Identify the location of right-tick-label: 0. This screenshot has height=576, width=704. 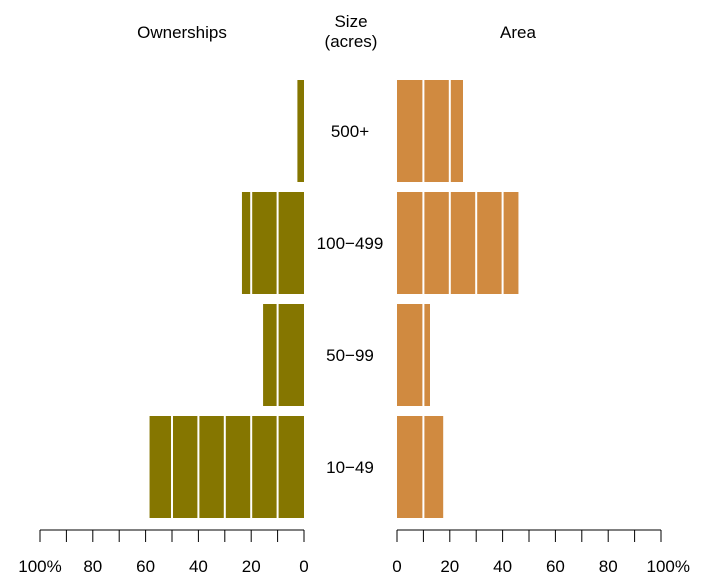
(396, 566).